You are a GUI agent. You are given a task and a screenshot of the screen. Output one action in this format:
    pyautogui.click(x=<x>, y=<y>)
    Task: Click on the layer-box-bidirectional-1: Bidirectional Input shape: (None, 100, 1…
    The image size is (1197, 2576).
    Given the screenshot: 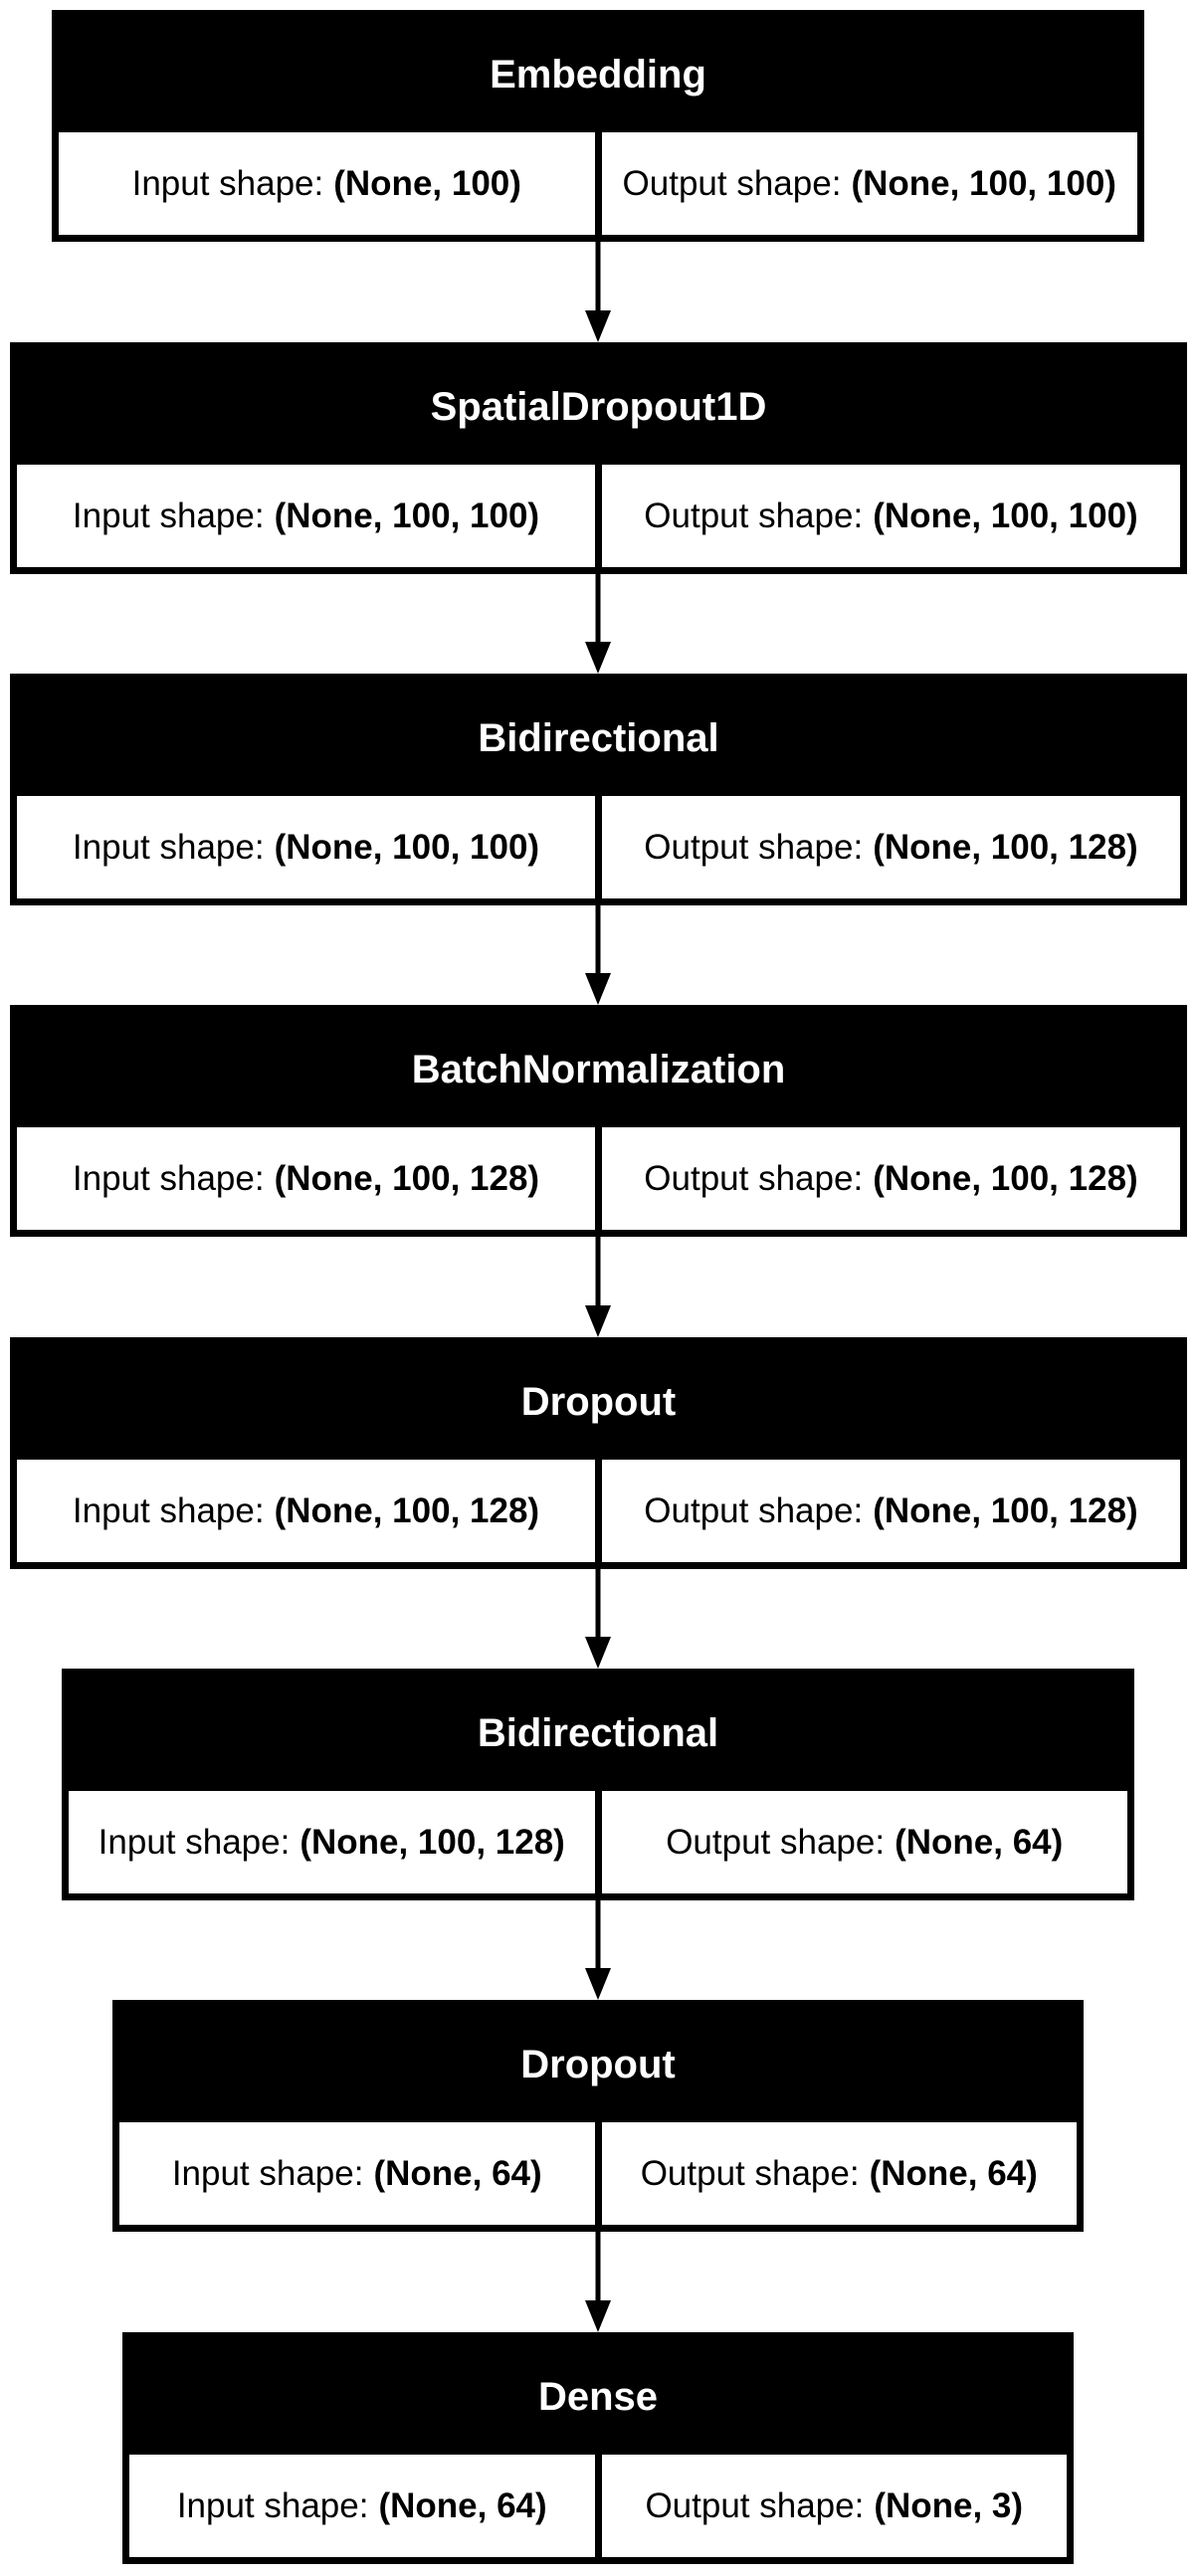 What is the action you would take?
    pyautogui.click(x=599, y=789)
    